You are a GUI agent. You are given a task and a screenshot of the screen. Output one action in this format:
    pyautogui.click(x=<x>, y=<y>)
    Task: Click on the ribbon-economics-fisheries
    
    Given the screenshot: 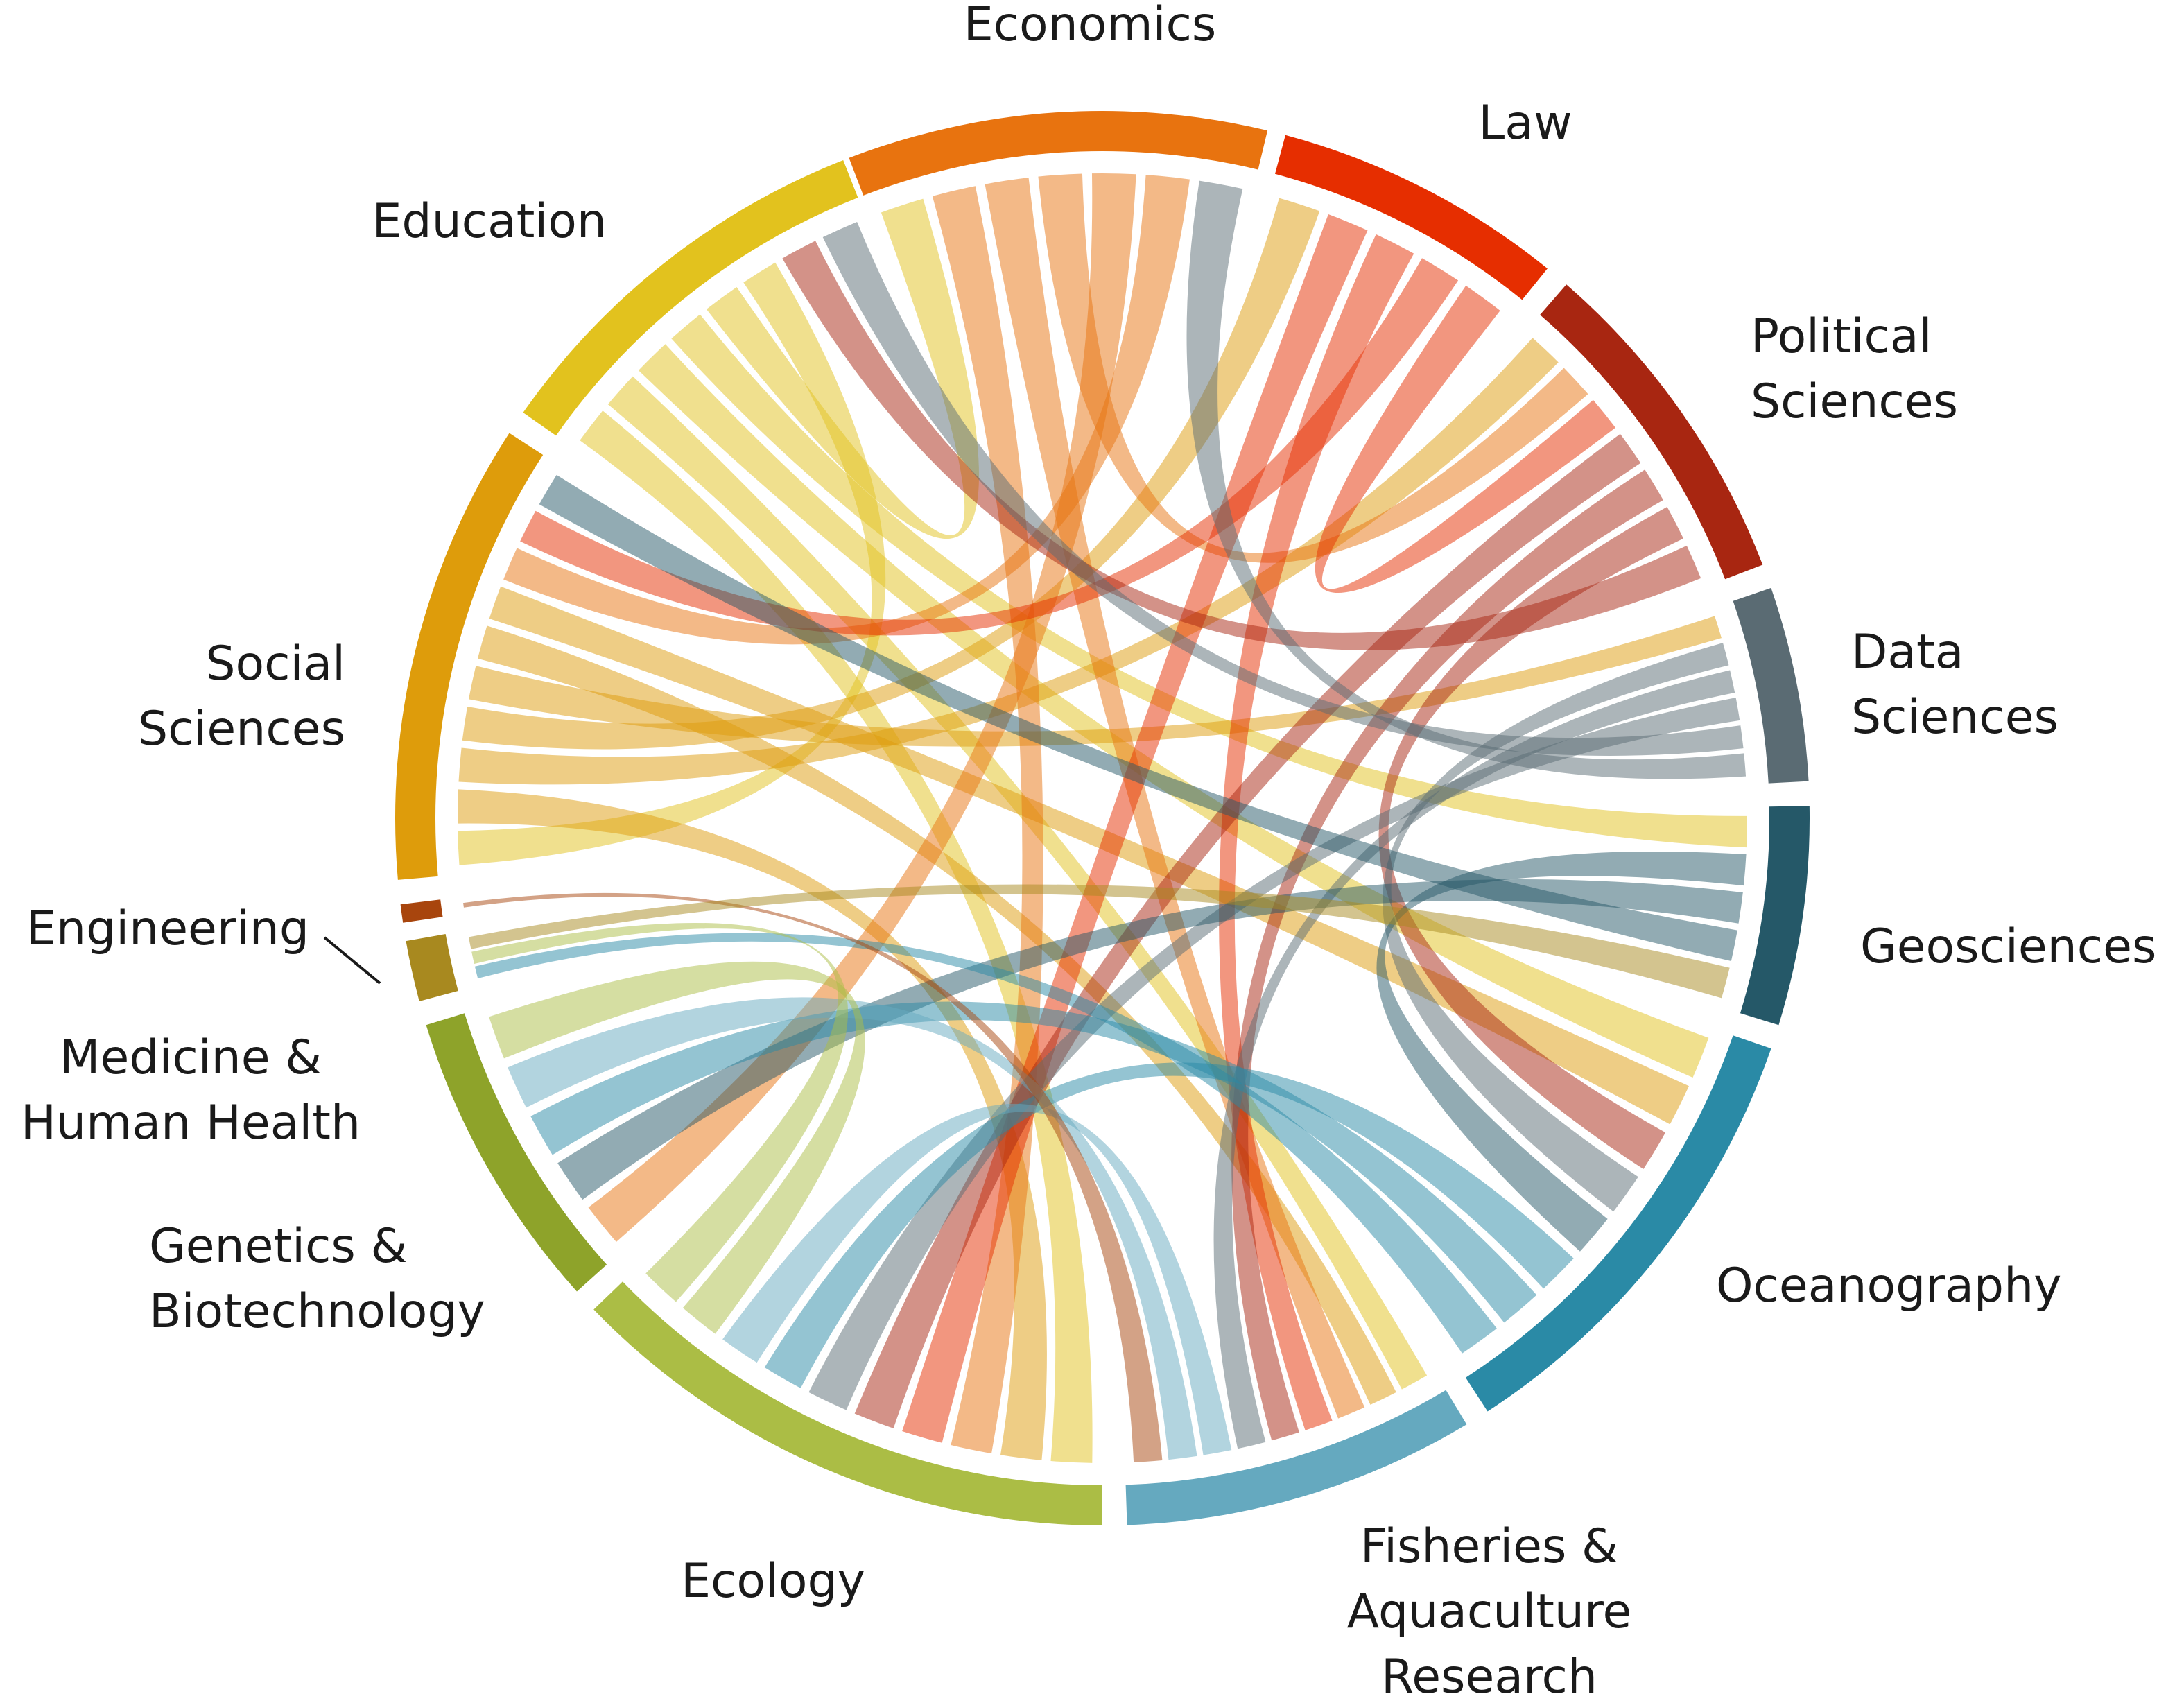 What is the action you would take?
    pyautogui.click(x=1175, y=798)
    